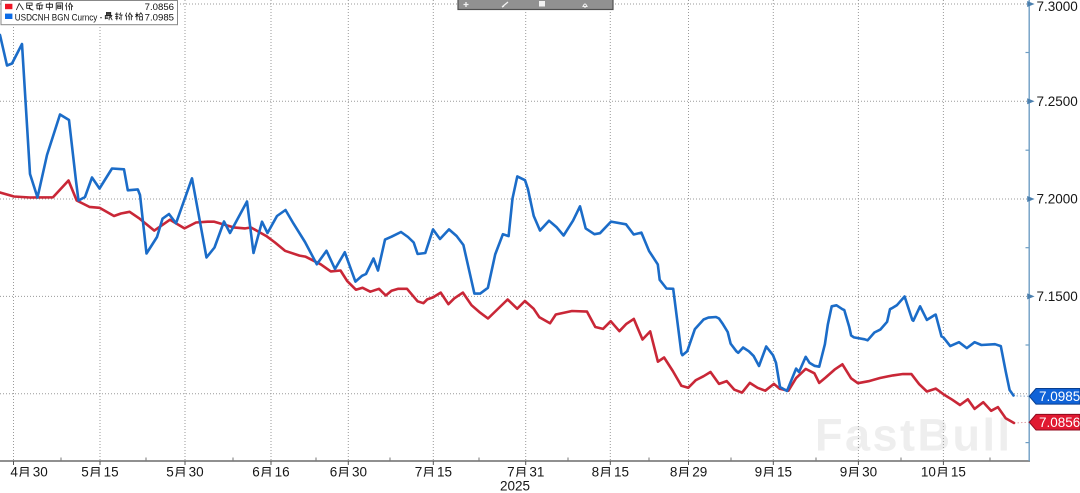 This screenshot has height=493, width=1080. What do you see at coordinates (914, 435) in the screenshot?
I see `svg-text: FastBull` at bounding box center [914, 435].